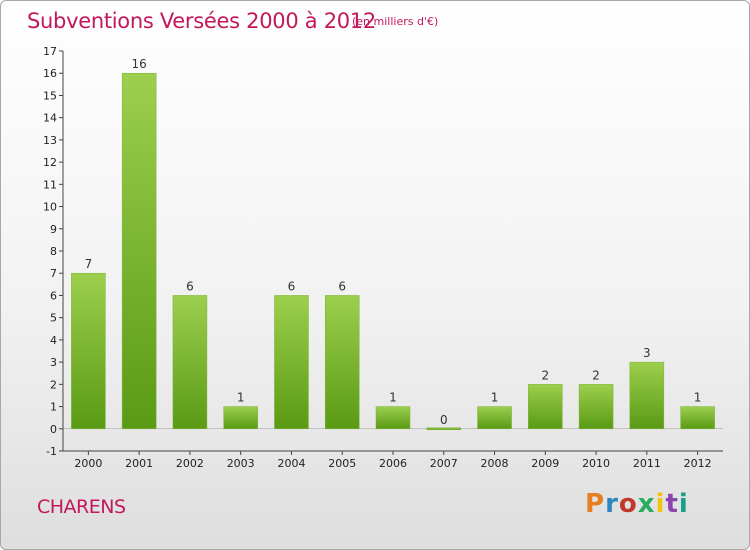  What do you see at coordinates (342, 286) in the screenshot?
I see `value-label-2005: 6` at bounding box center [342, 286].